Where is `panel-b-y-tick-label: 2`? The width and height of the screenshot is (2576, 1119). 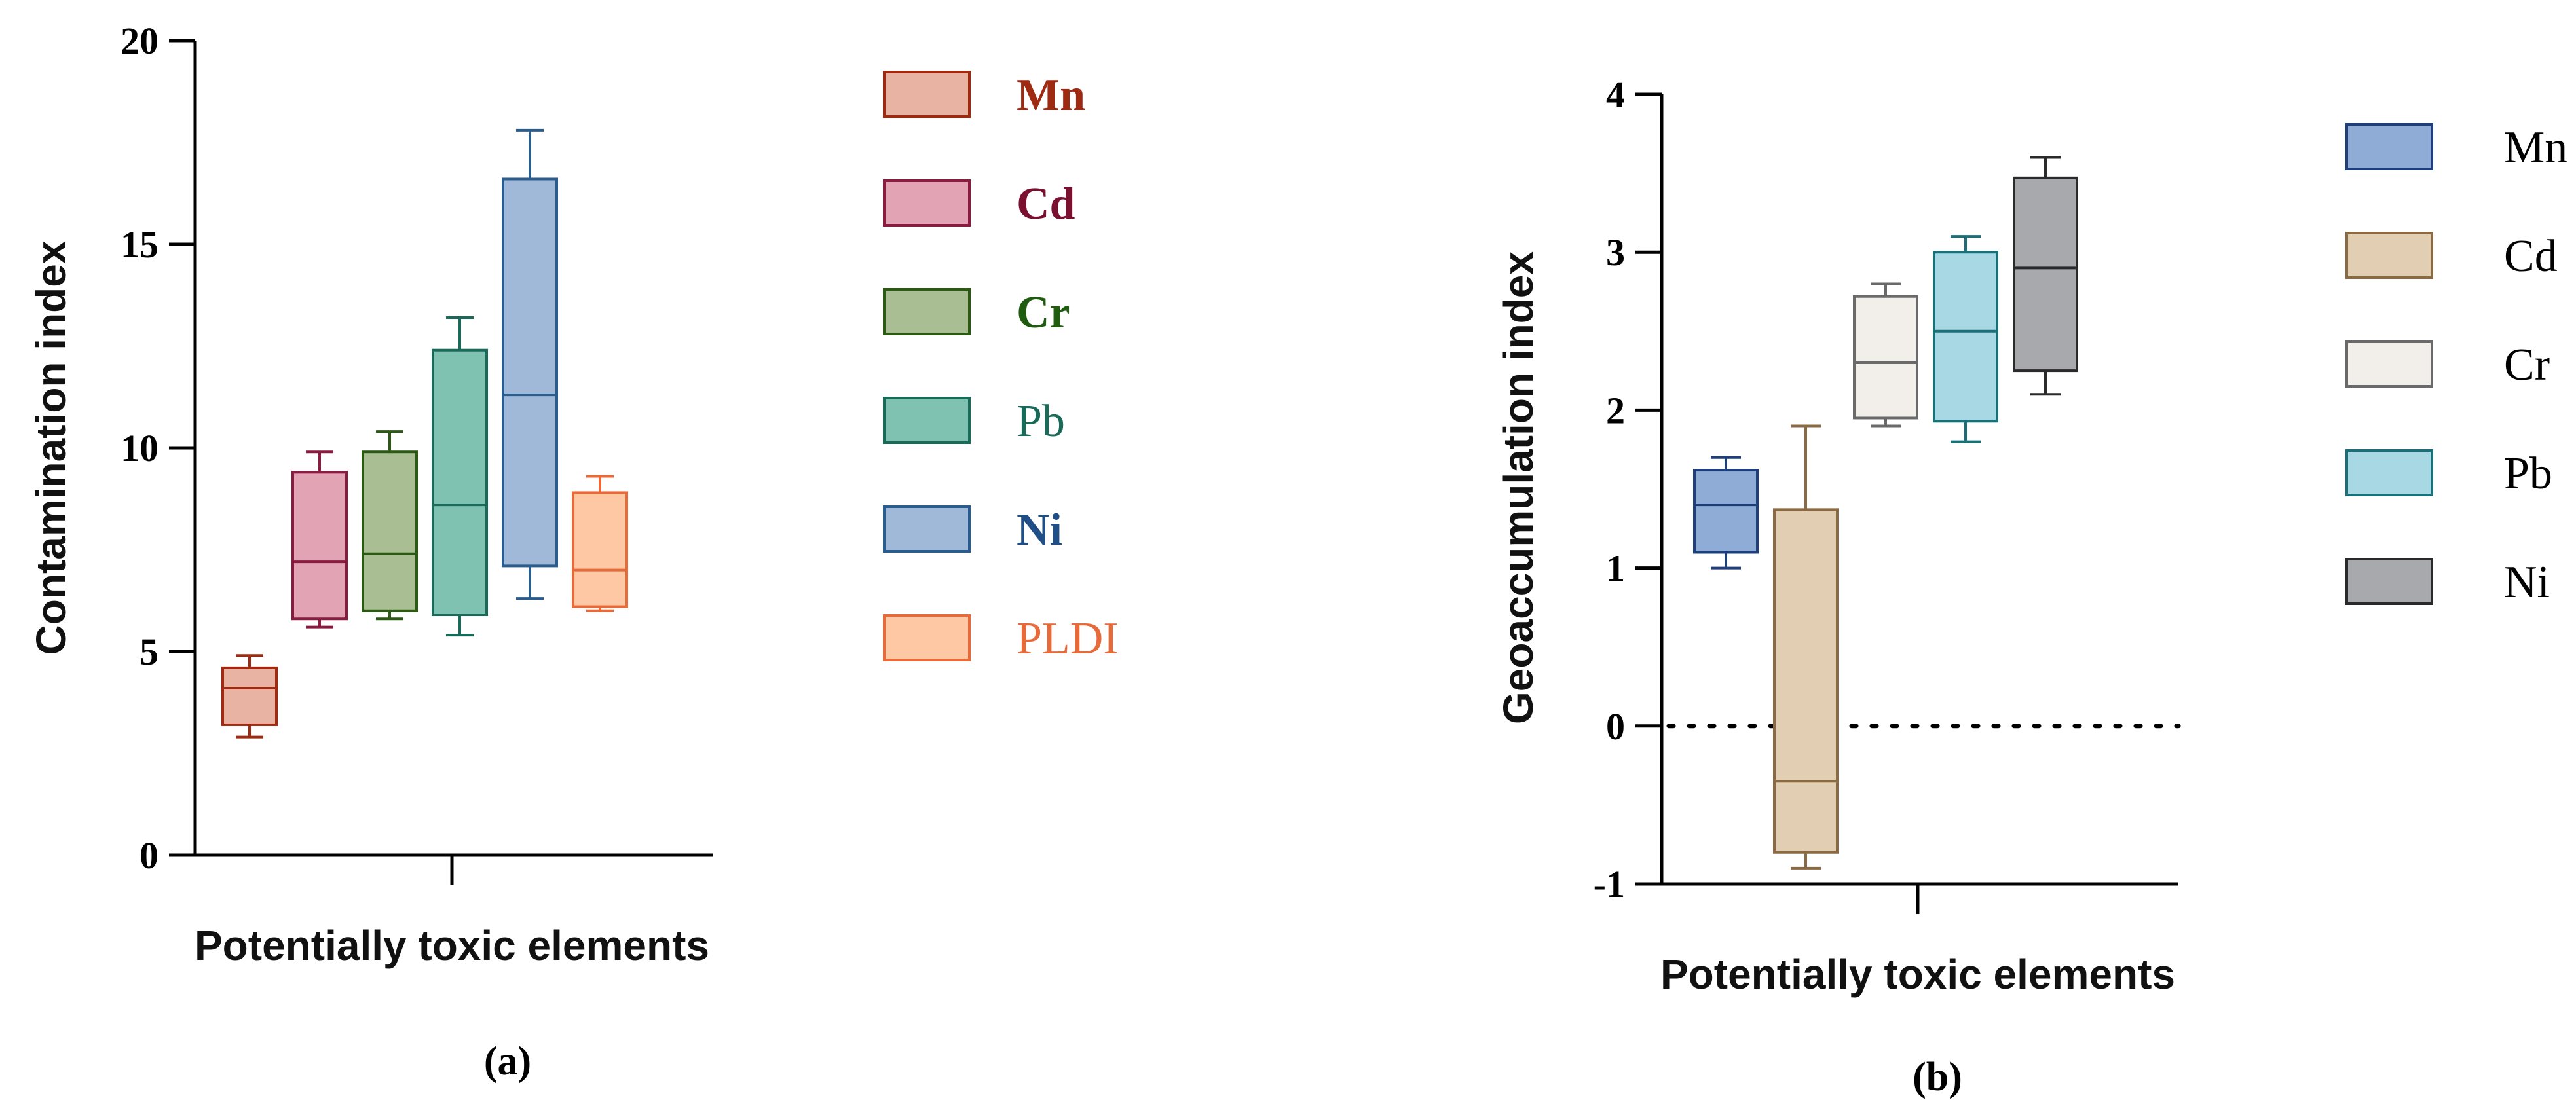 panel-b-y-tick-label: 2 is located at coordinates (1615, 410).